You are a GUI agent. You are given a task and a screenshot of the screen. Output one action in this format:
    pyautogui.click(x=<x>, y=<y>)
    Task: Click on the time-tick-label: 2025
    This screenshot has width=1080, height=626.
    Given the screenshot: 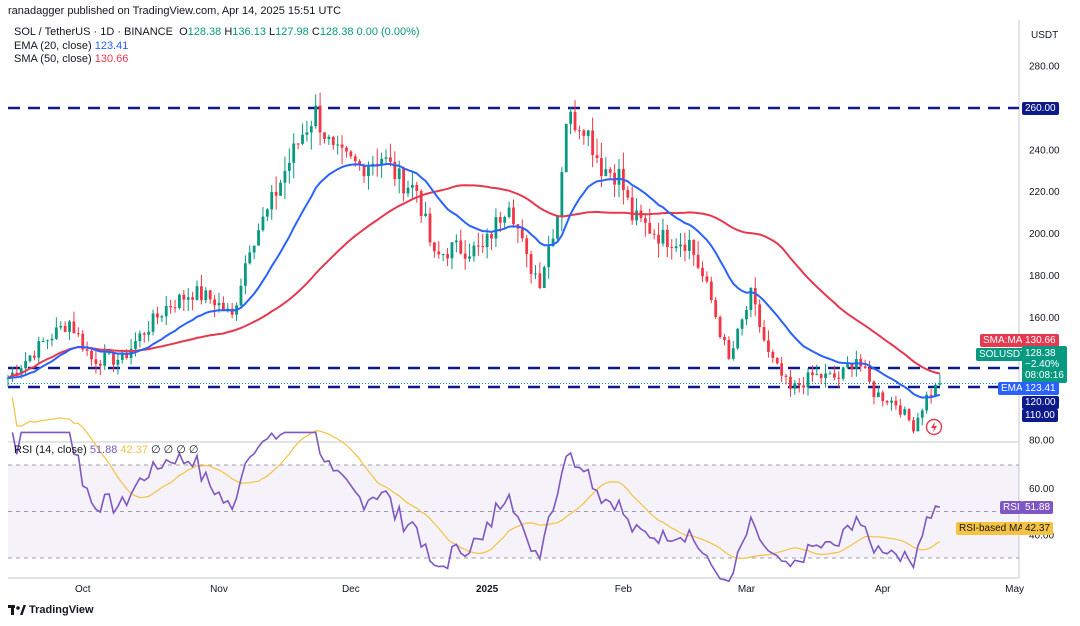 What is the action you would take?
    pyautogui.click(x=487, y=589)
    